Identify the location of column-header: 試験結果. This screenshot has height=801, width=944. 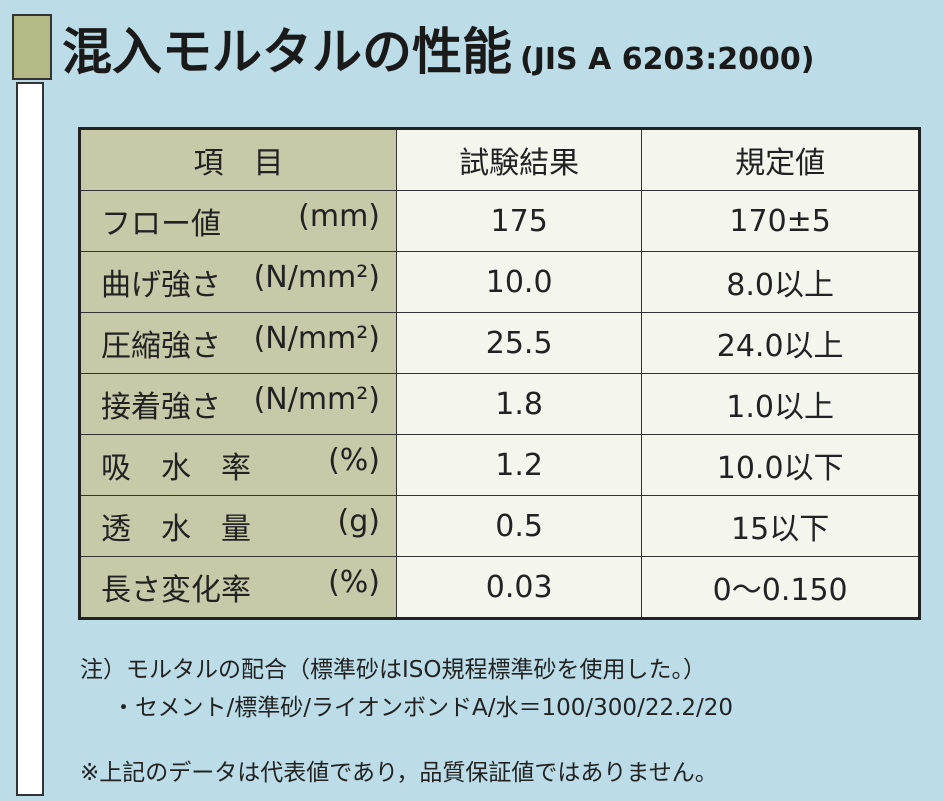
(519, 159).